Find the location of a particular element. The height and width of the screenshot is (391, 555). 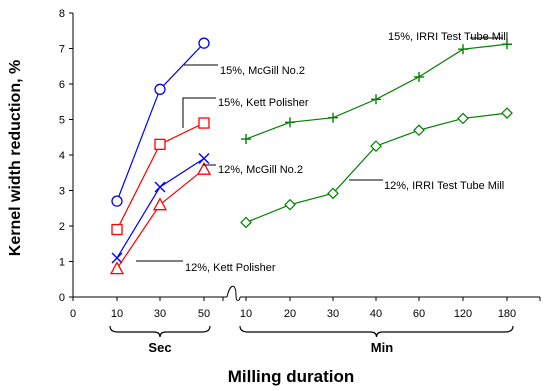

y-tick-label: 2 is located at coordinates (62, 227).